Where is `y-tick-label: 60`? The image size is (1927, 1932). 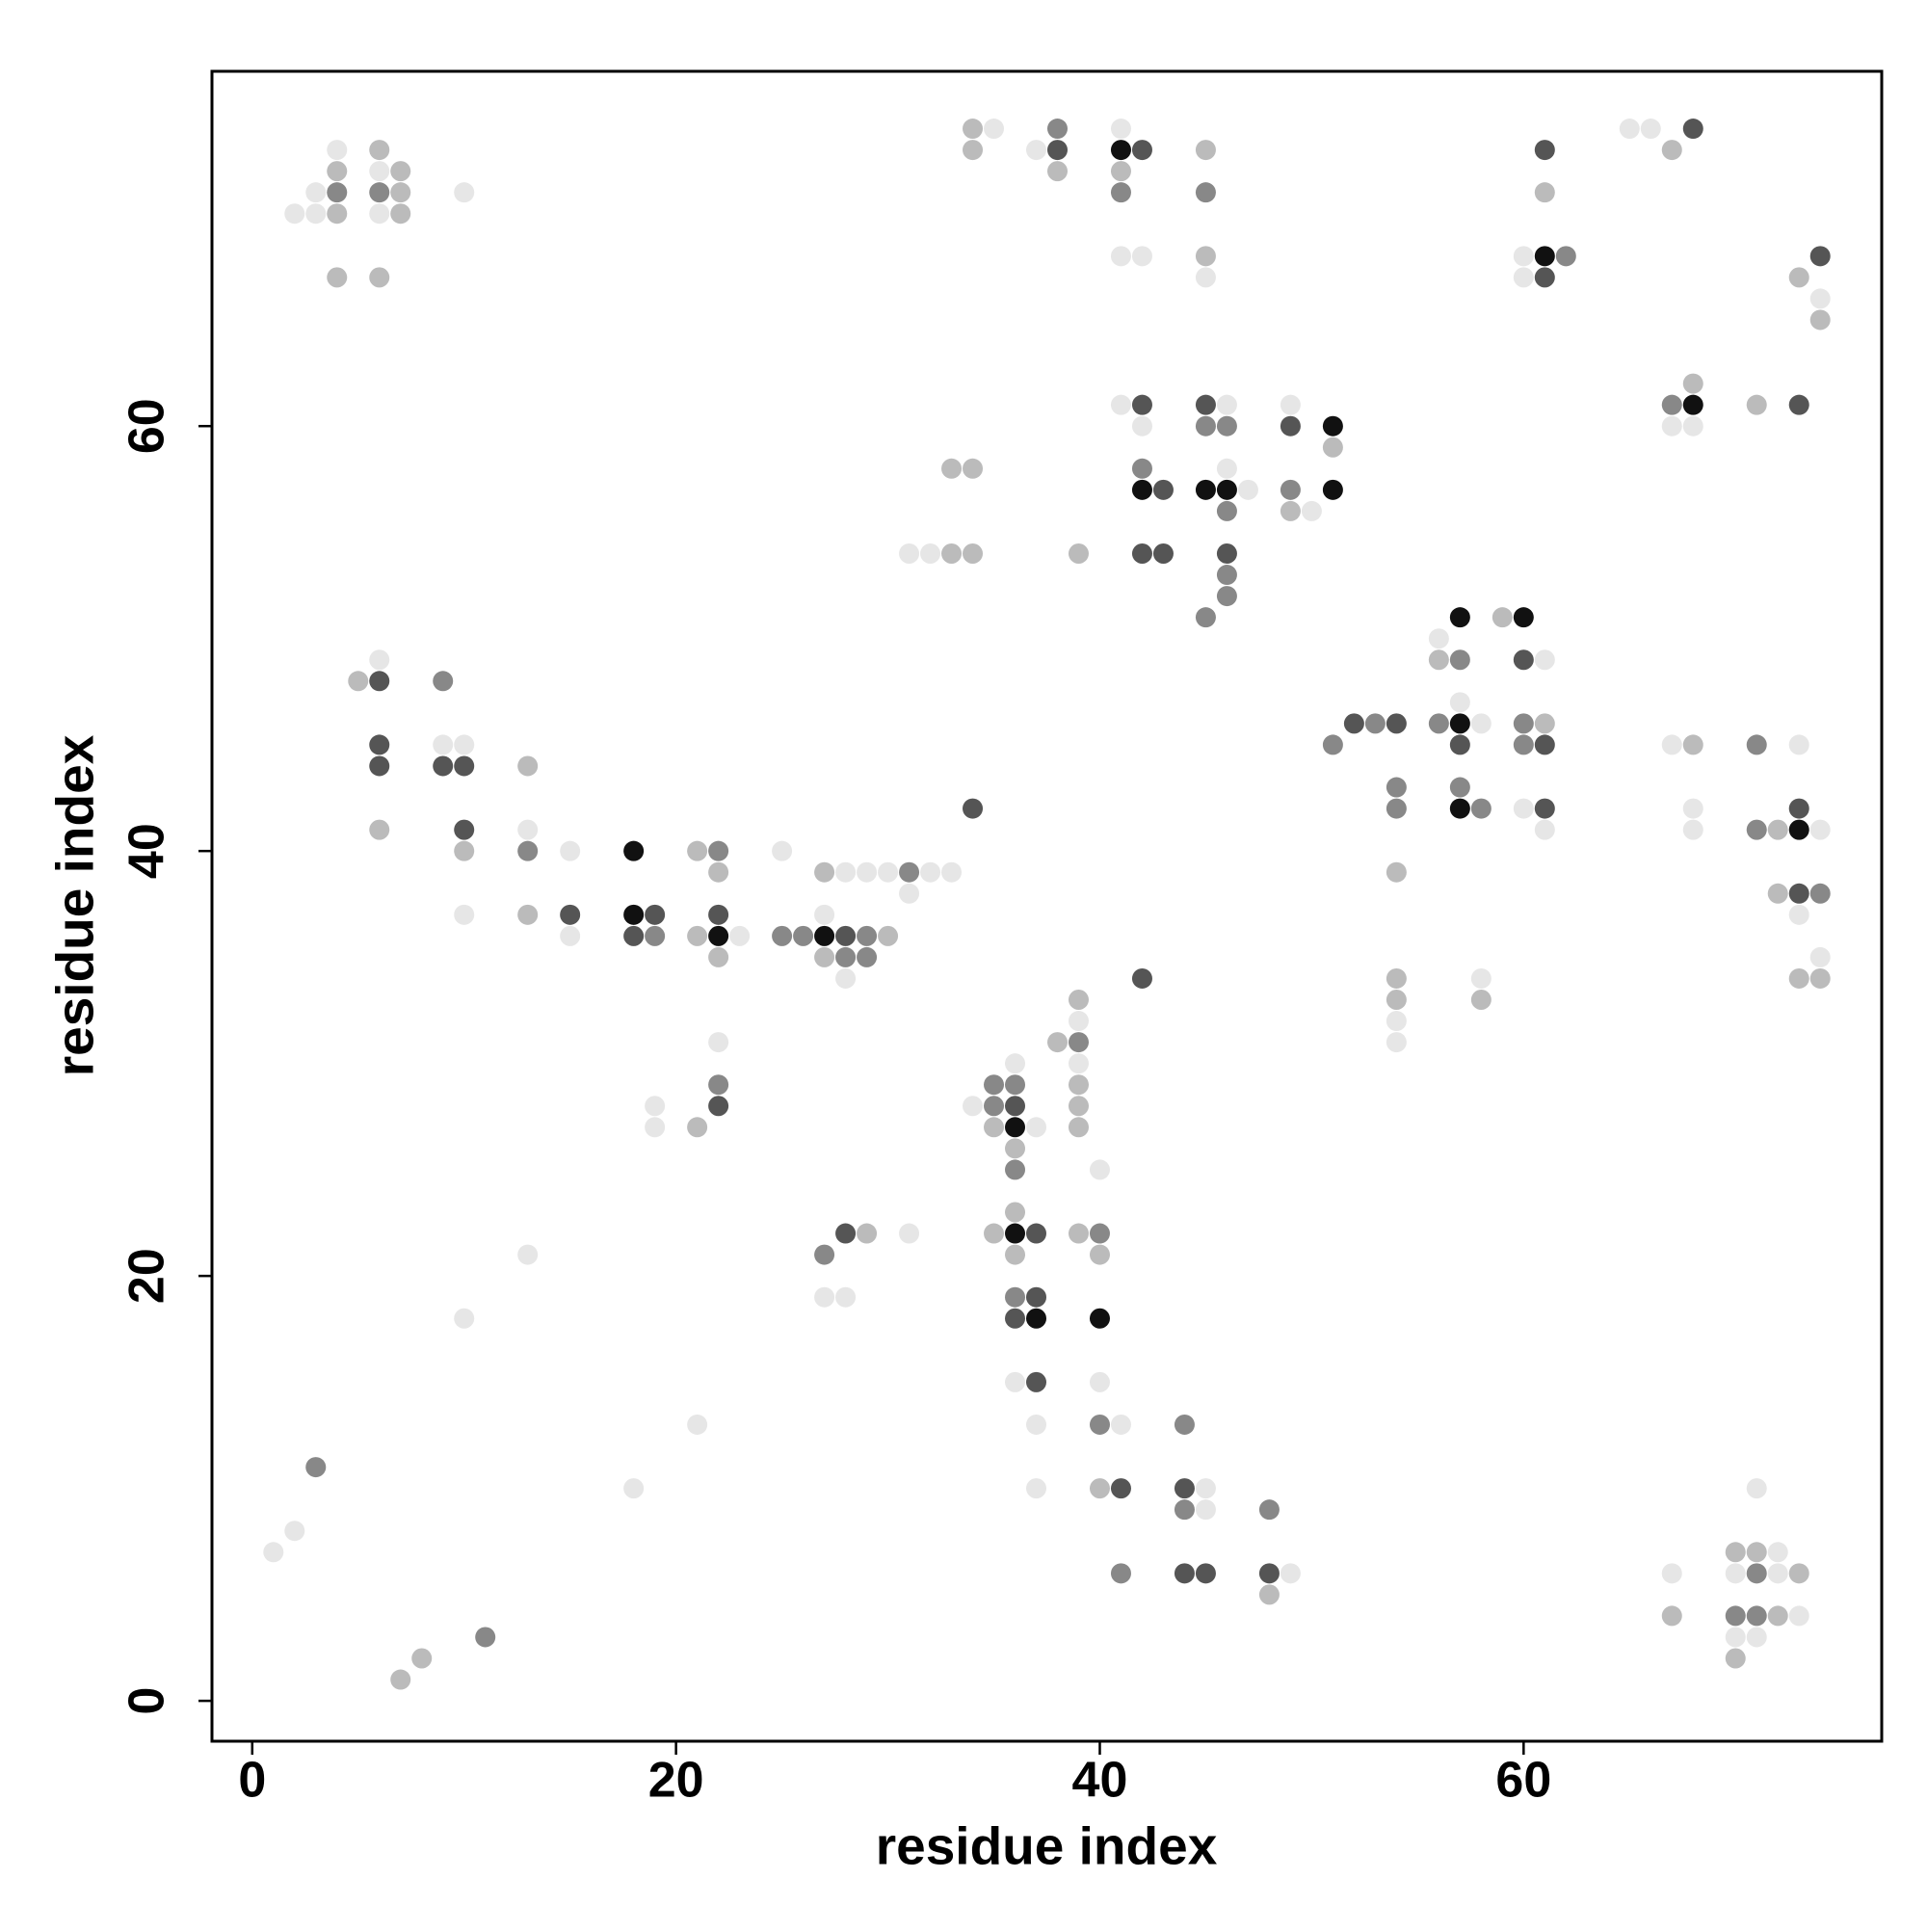
y-tick-label: 60 is located at coordinates (147, 426).